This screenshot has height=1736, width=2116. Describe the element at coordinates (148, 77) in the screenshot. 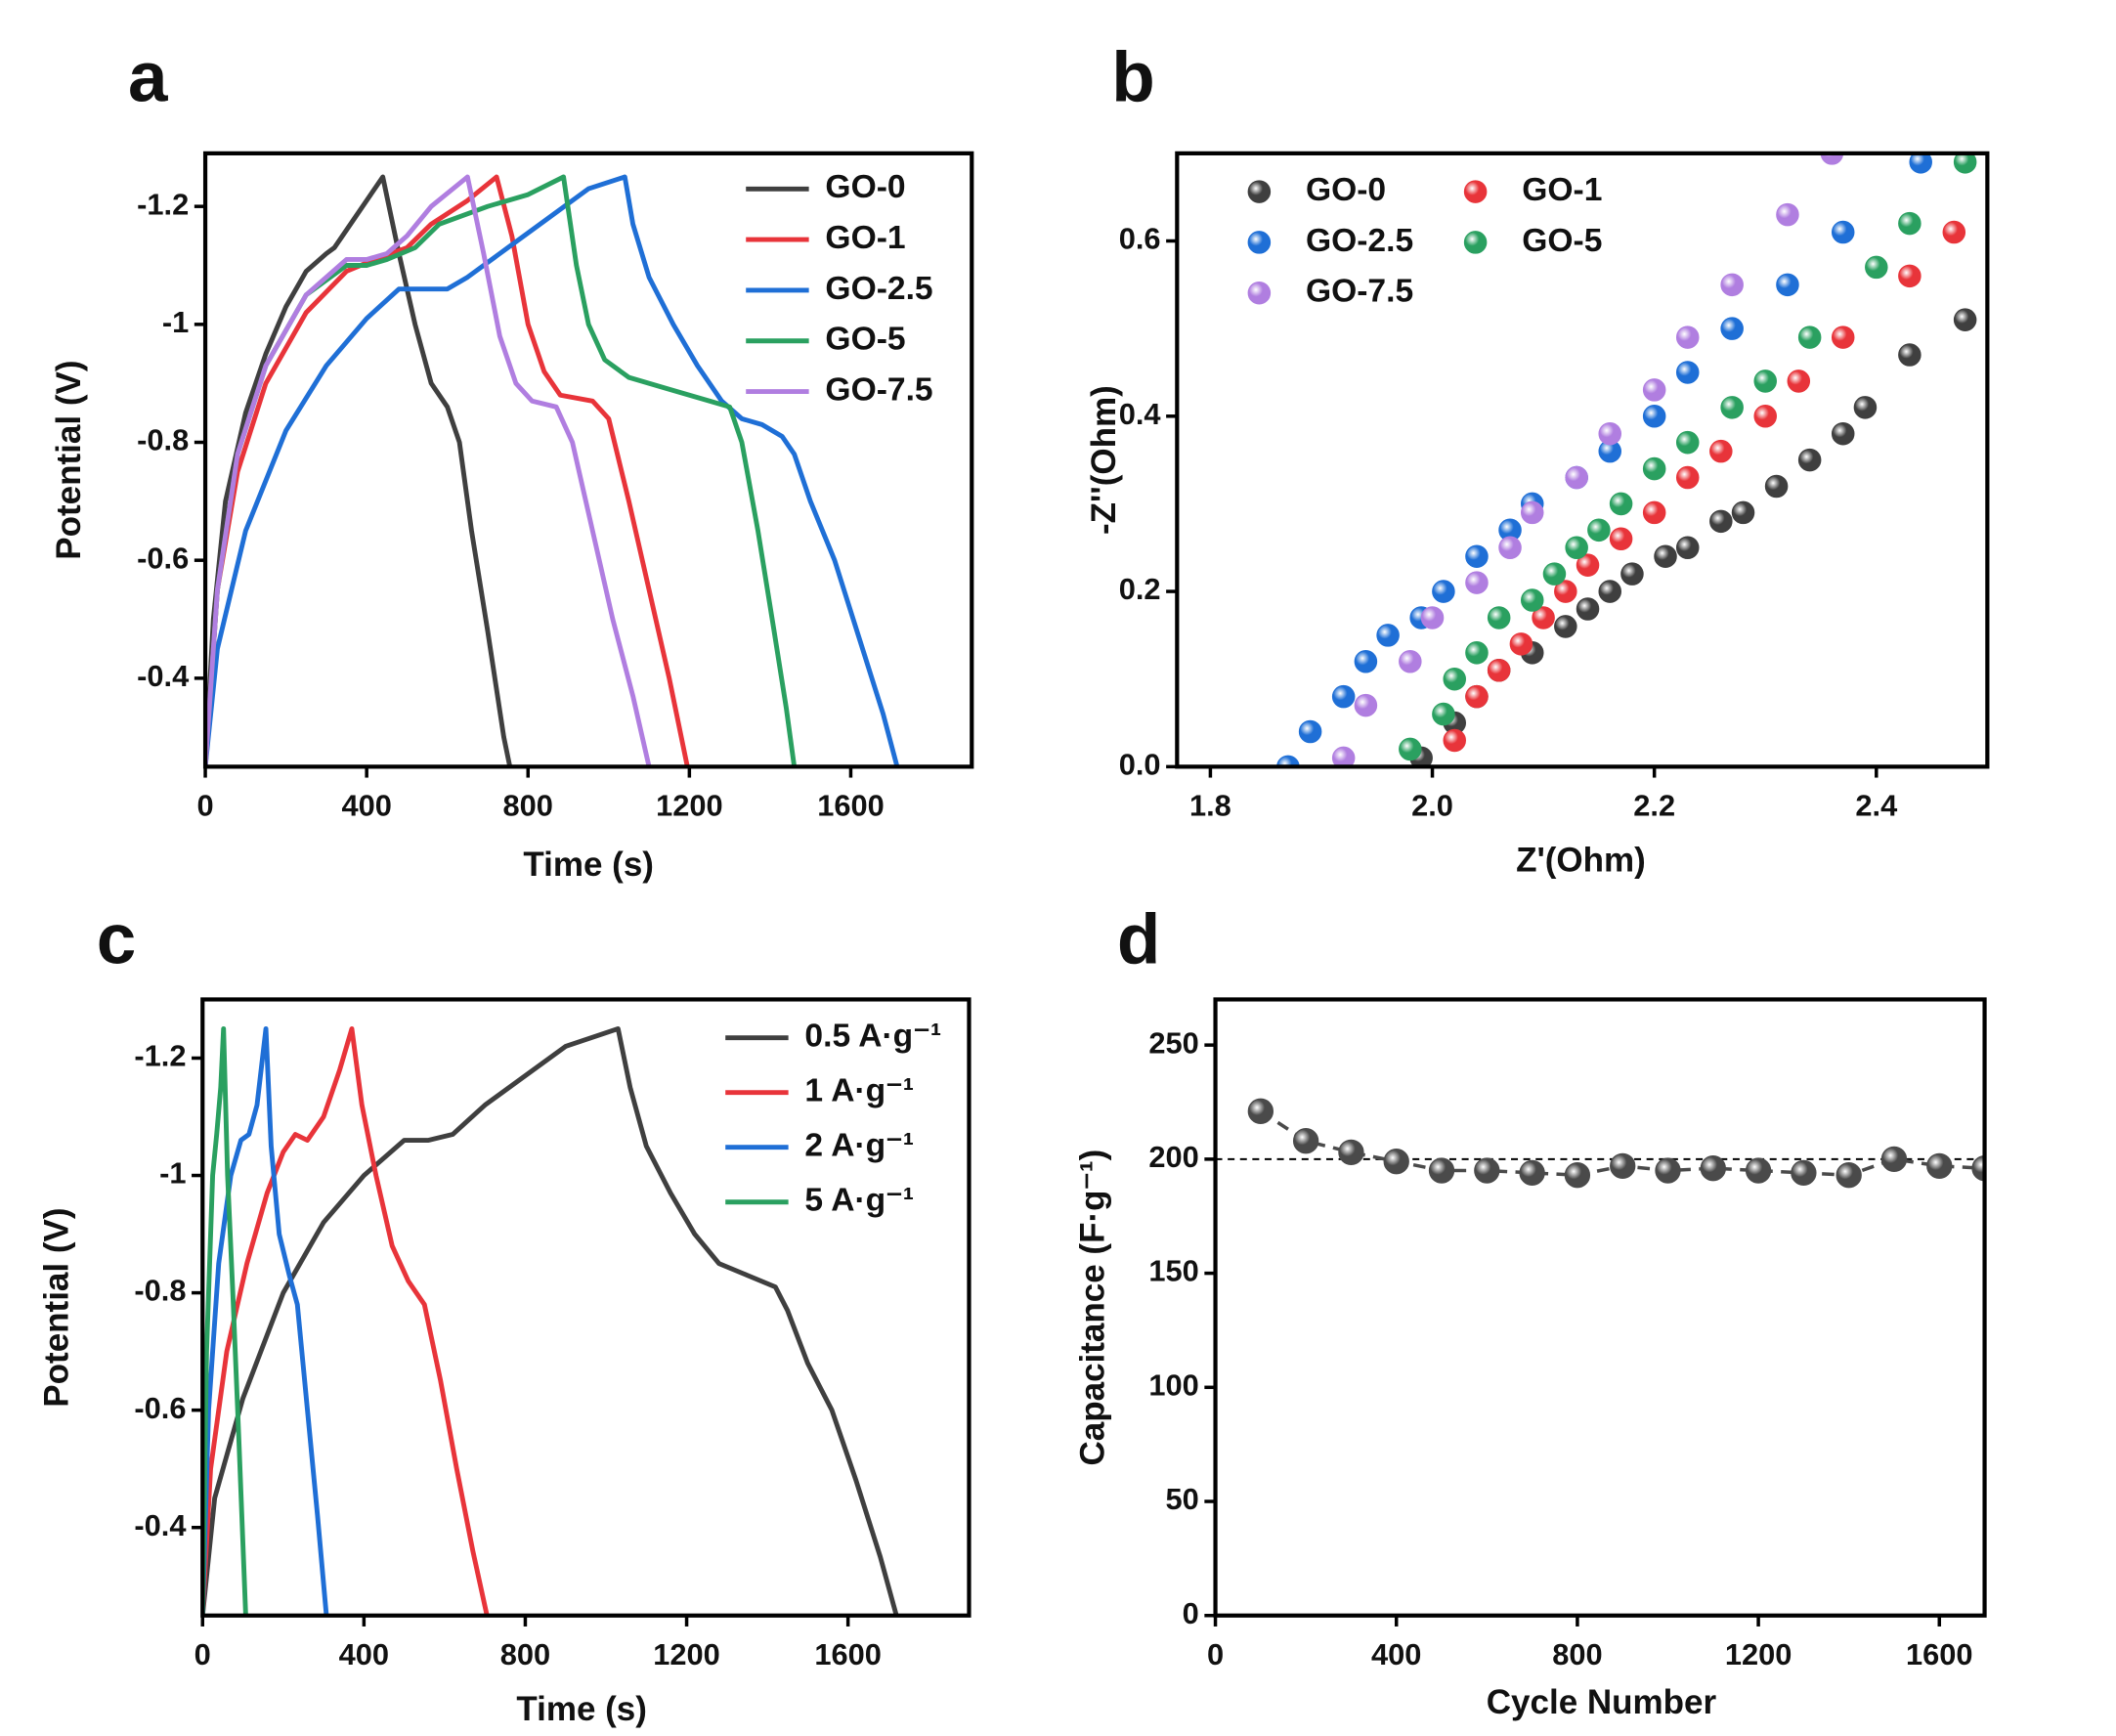

I see `panel-label: a` at that location.